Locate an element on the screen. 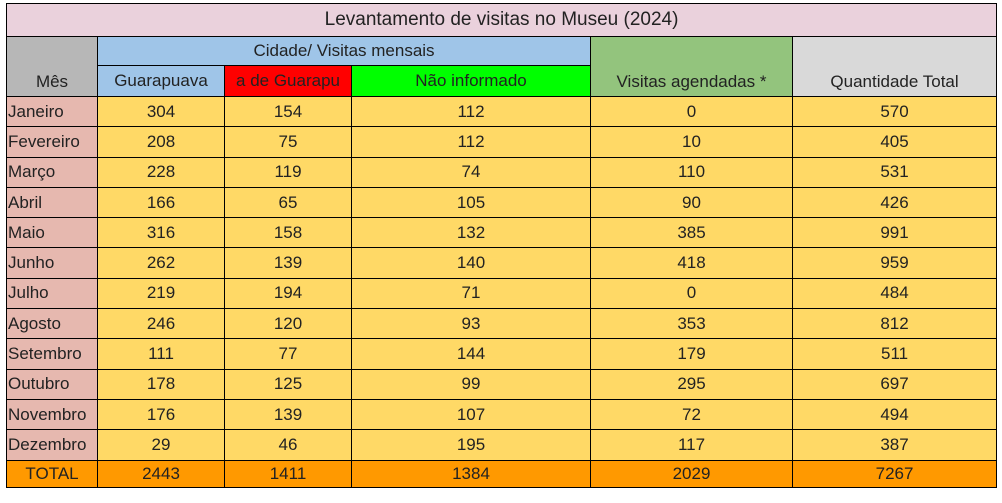  guarapuava-cell: 304 is located at coordinates (161, 111).